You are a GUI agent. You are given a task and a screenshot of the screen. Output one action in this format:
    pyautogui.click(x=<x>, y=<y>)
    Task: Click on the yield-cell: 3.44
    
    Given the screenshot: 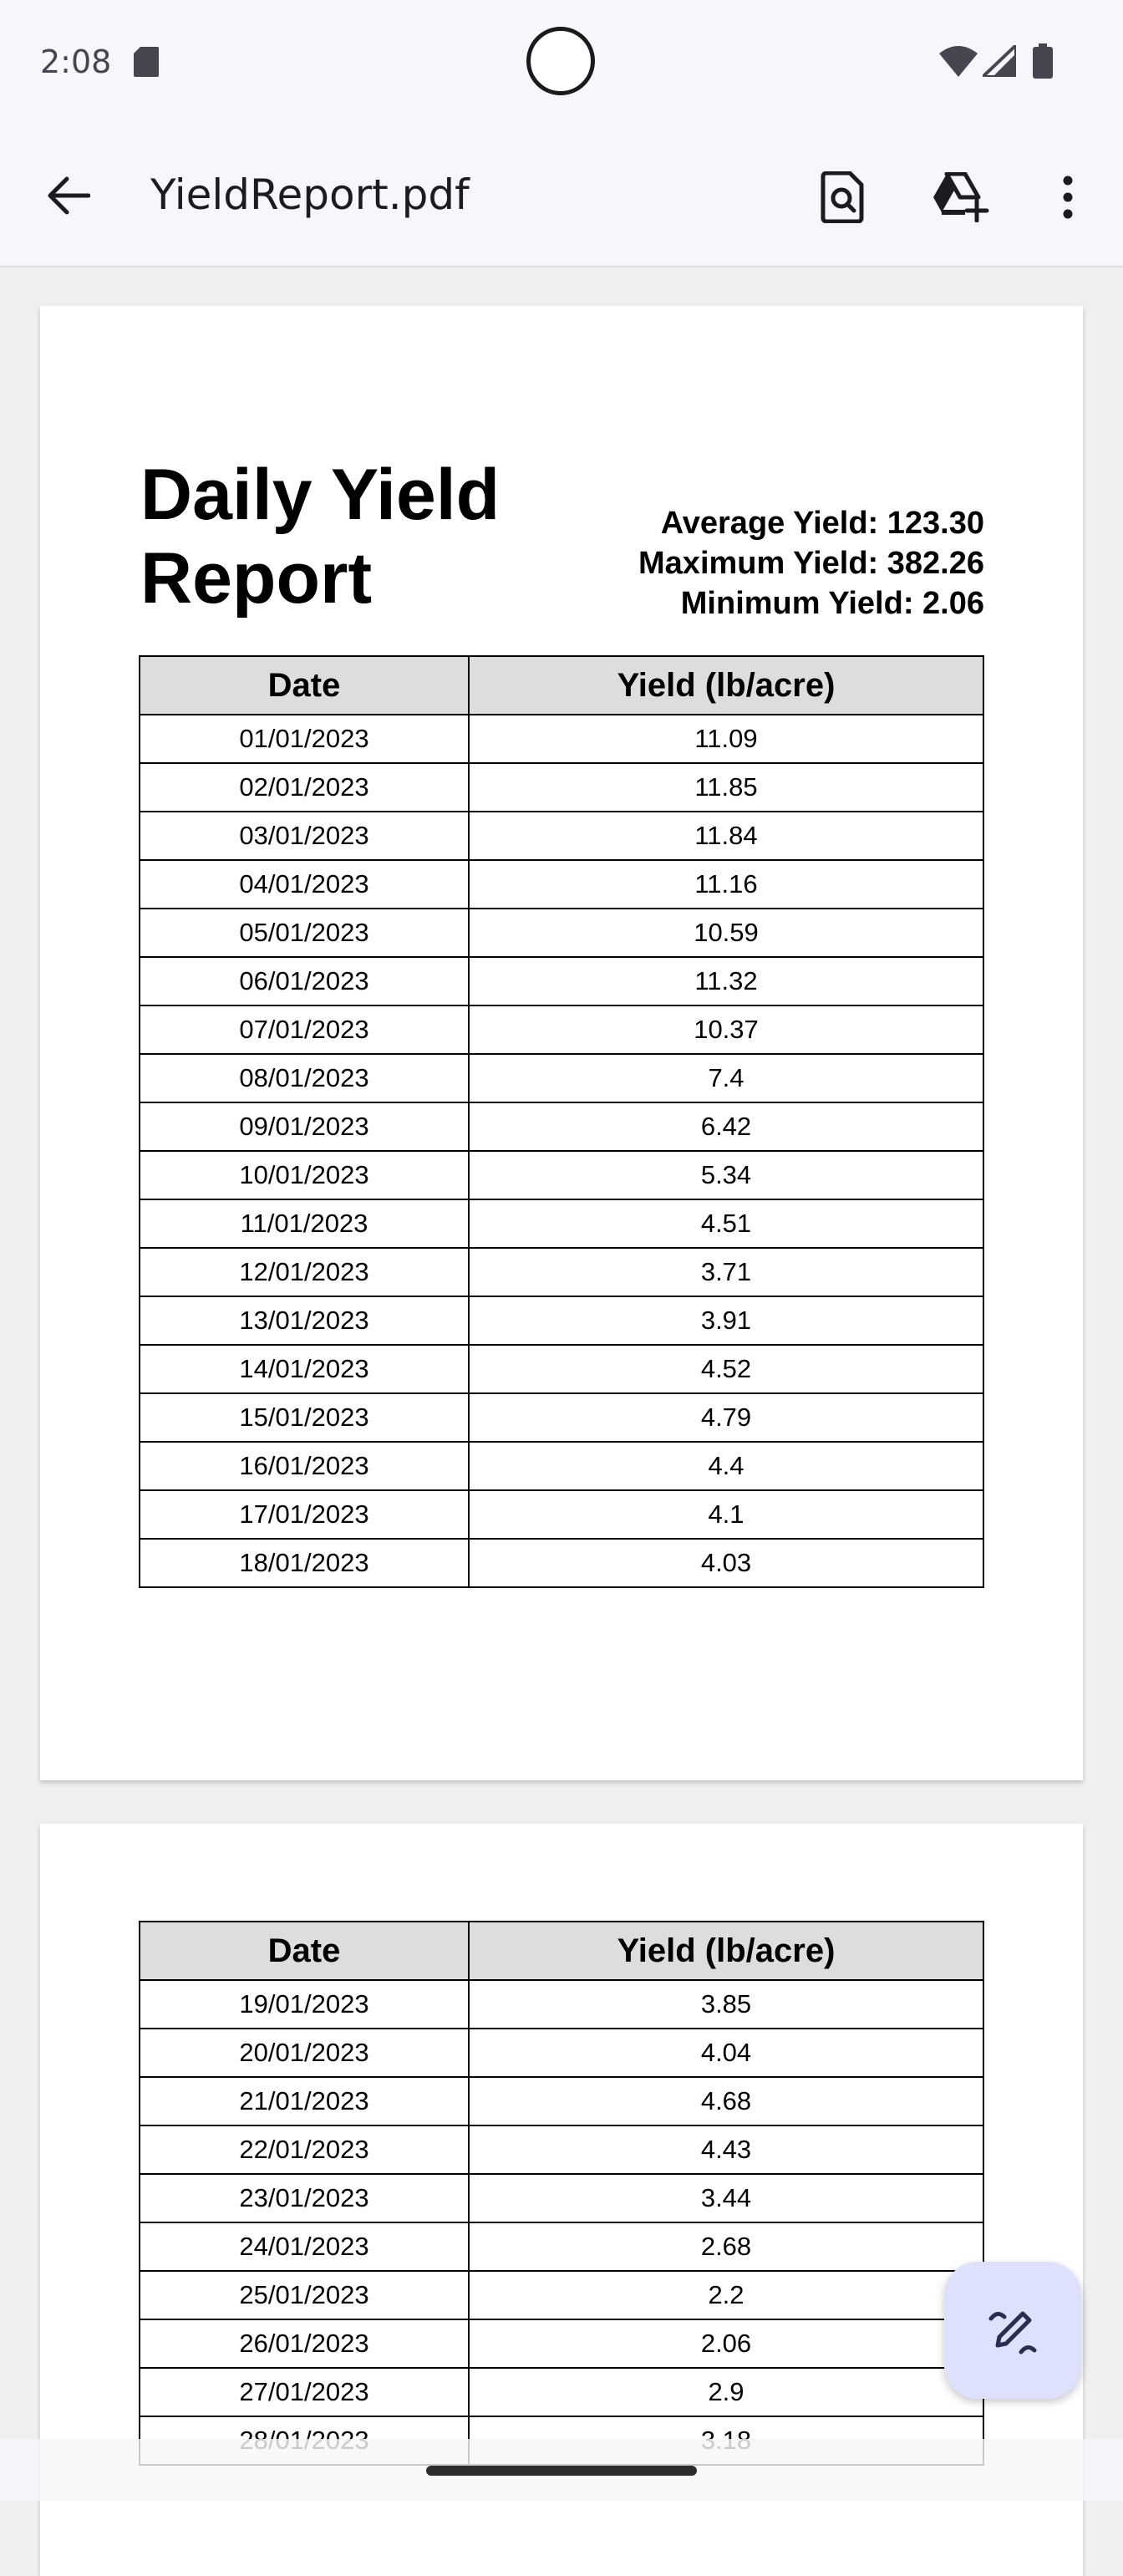 What is the action you would take?
    pyautogui.click(x=726, y=2198)
    